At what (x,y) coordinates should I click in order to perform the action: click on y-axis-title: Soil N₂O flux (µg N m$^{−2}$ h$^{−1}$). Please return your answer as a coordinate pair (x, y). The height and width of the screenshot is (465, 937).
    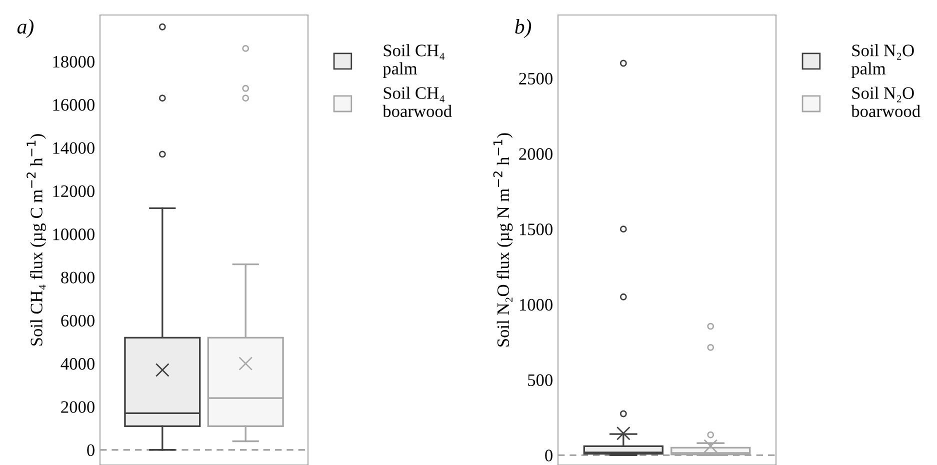
    Looking at the image, I should click on (503, 239).